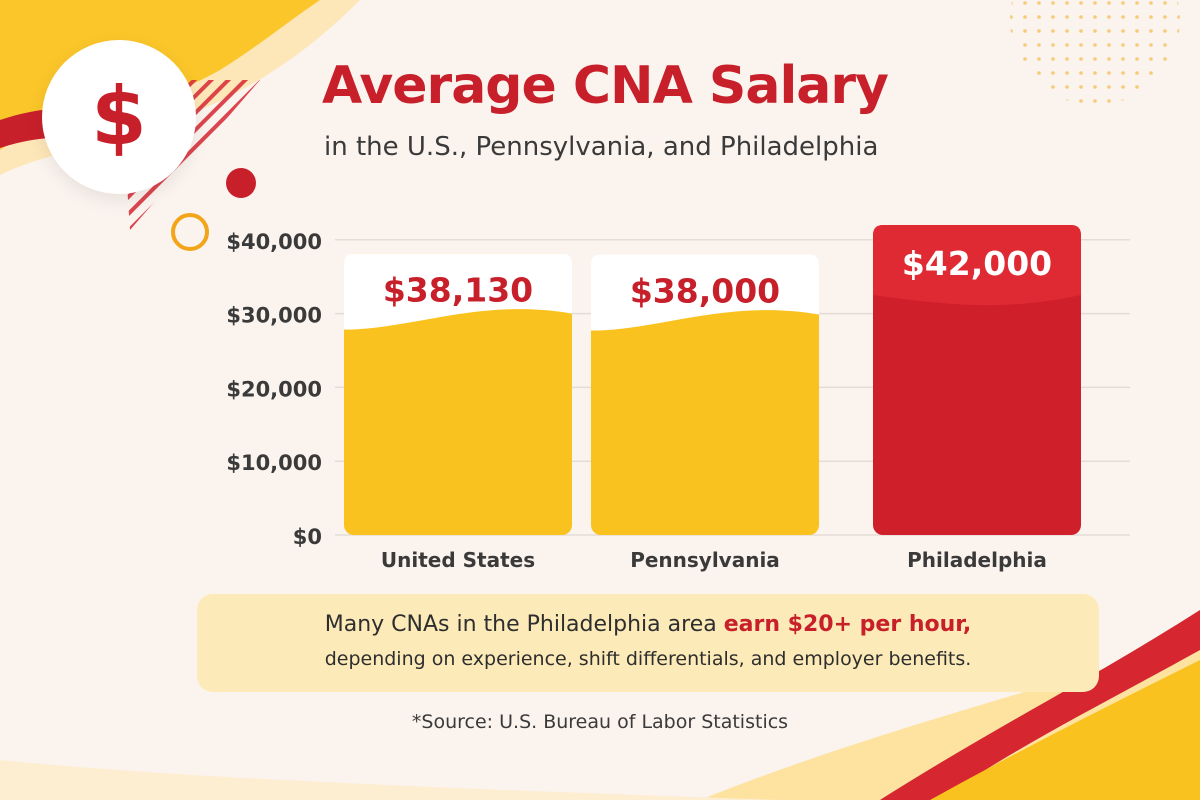 This screenshot has width=1200, height=800. I want to click on y-tick-label: $40,000, so click(274, 242).